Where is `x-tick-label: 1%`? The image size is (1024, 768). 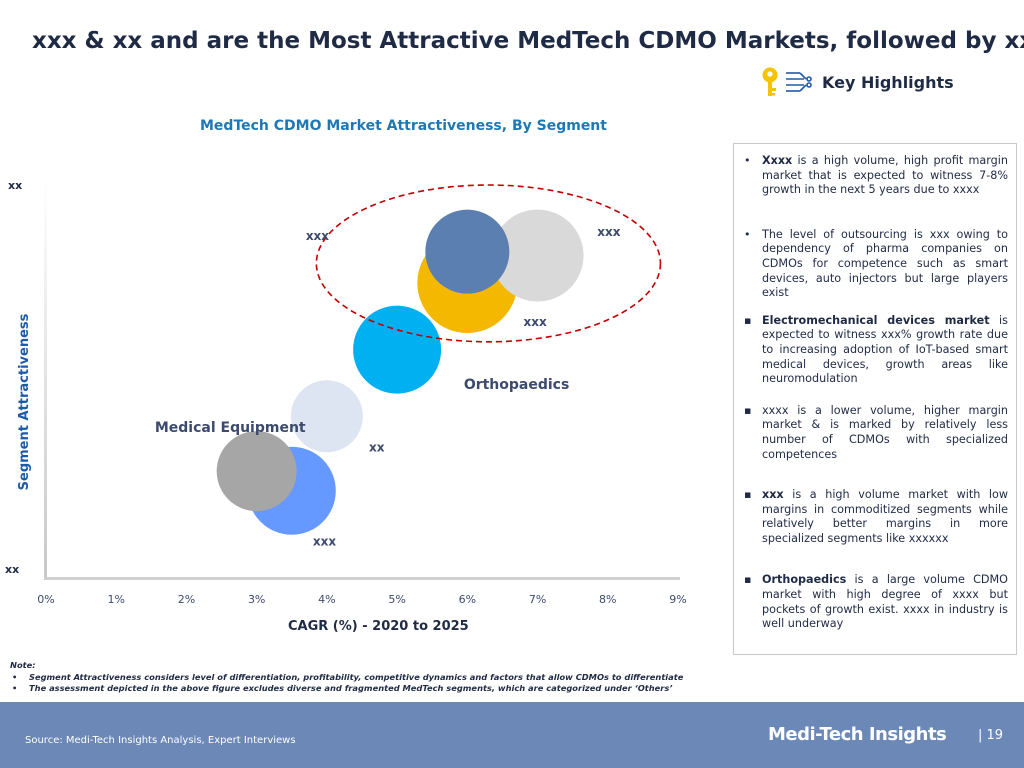 x-tick-label: 1% is located at coordinates (115, 599).